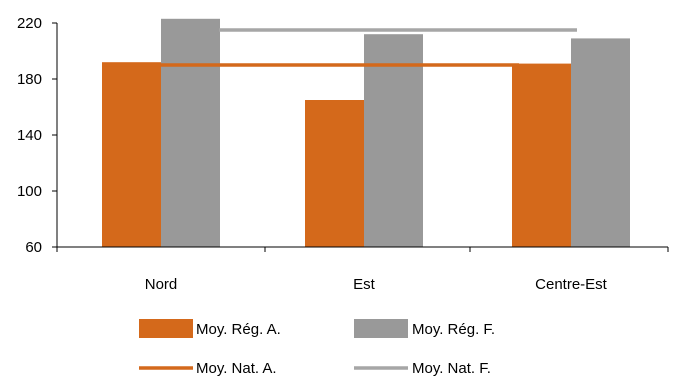 This screenshot has height=379, width=673. Describe the element at coordinates (571, 284) in the screenshot. I see `x-tick-label: Centre-Est` at that location.